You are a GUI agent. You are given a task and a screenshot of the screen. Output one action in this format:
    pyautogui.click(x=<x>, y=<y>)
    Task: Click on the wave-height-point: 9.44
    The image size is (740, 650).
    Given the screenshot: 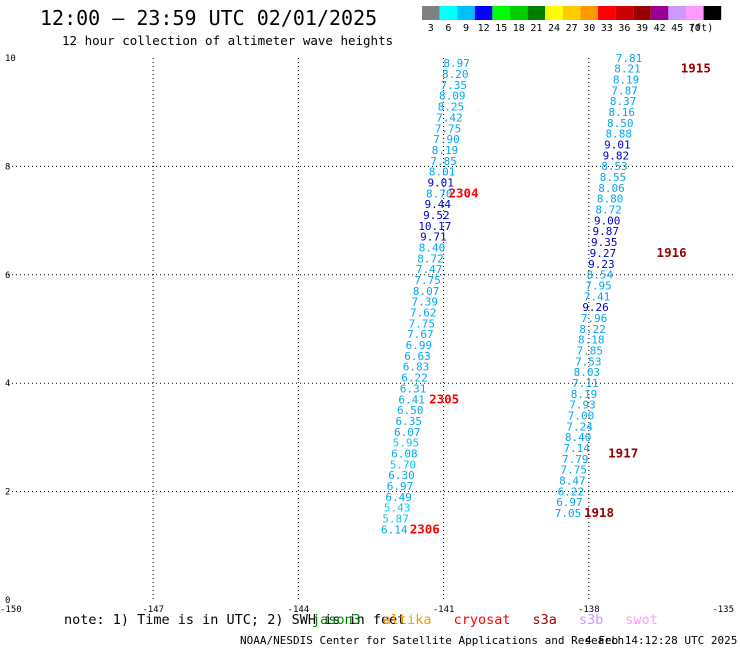 What is the action you would take?
    pyautogui.click(x=438, y=204)
    